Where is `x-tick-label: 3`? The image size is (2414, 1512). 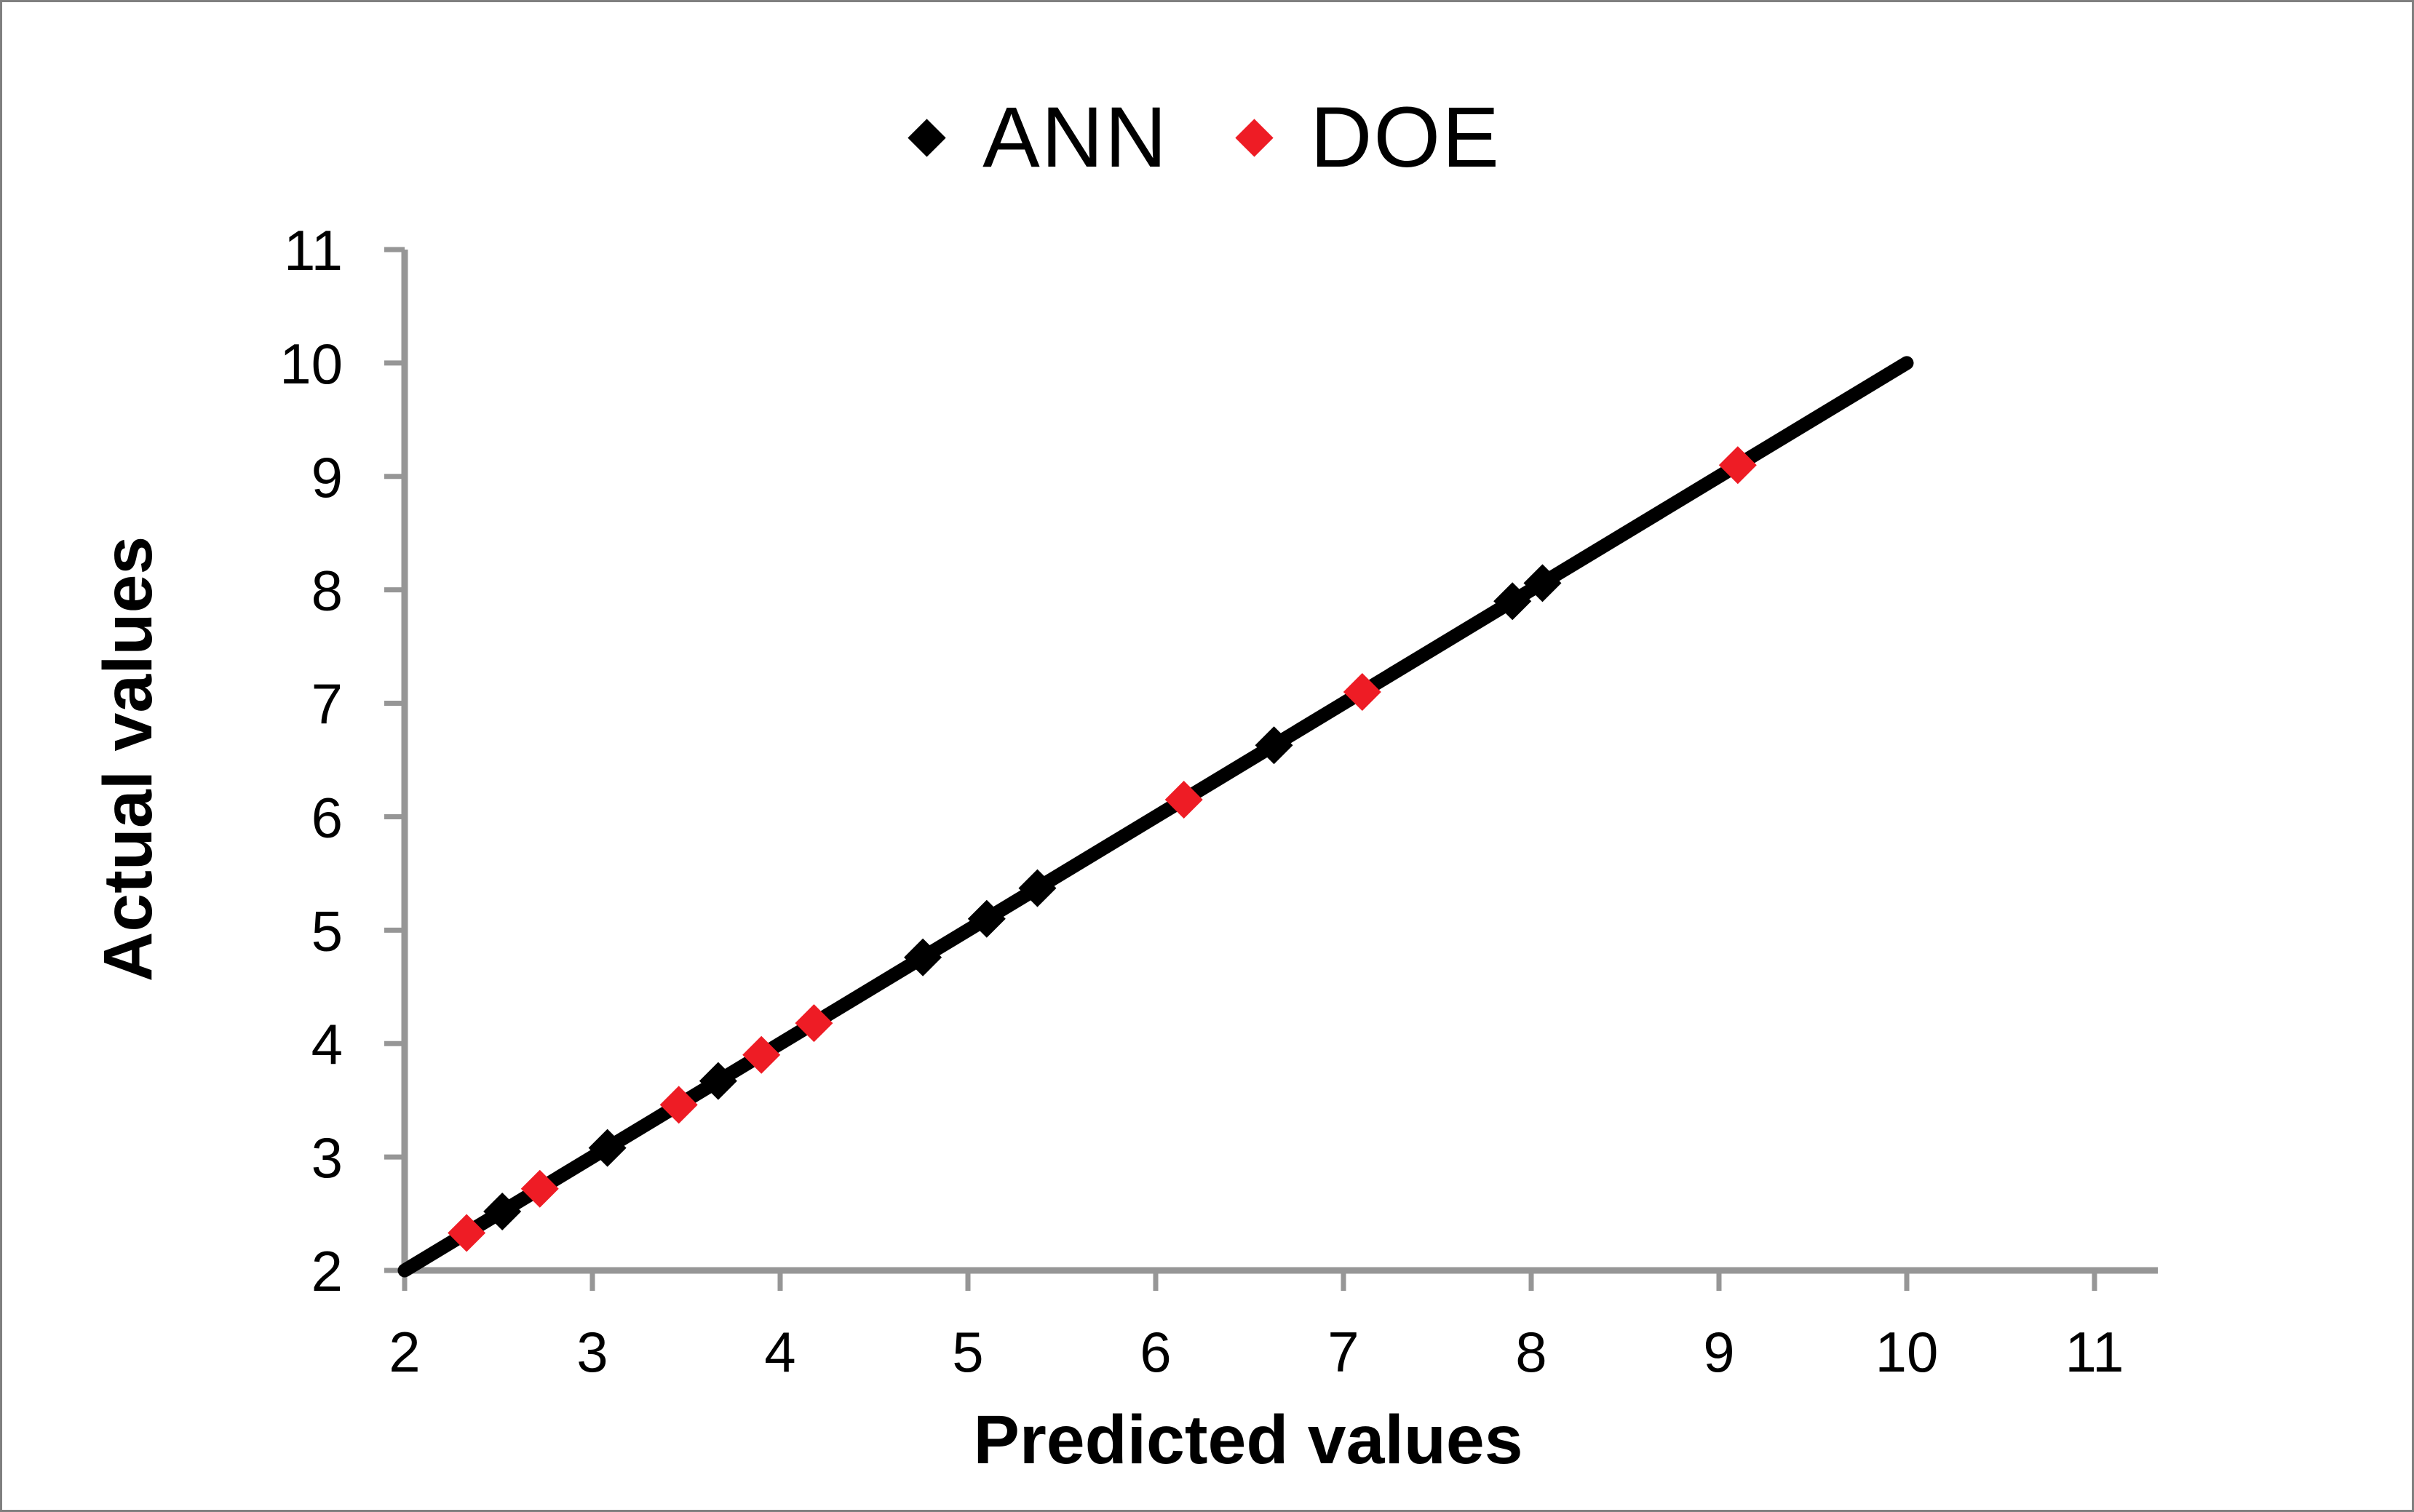 x-tick-label: 3 is located at coordinates (592, 1352).